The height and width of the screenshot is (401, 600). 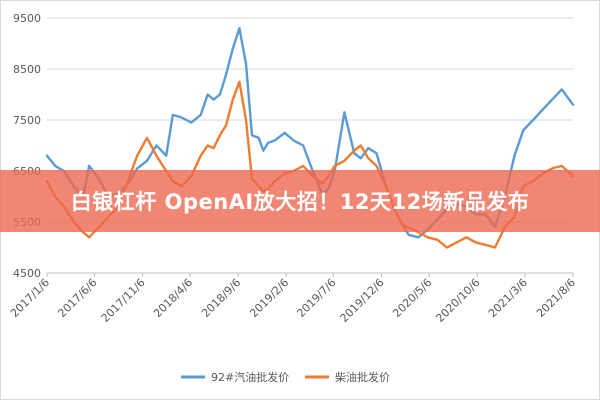 What do you see at coordinates (27, 120) in the screenshot?
I see `y-tick-label: 7500` at bounding box center [27, 120].